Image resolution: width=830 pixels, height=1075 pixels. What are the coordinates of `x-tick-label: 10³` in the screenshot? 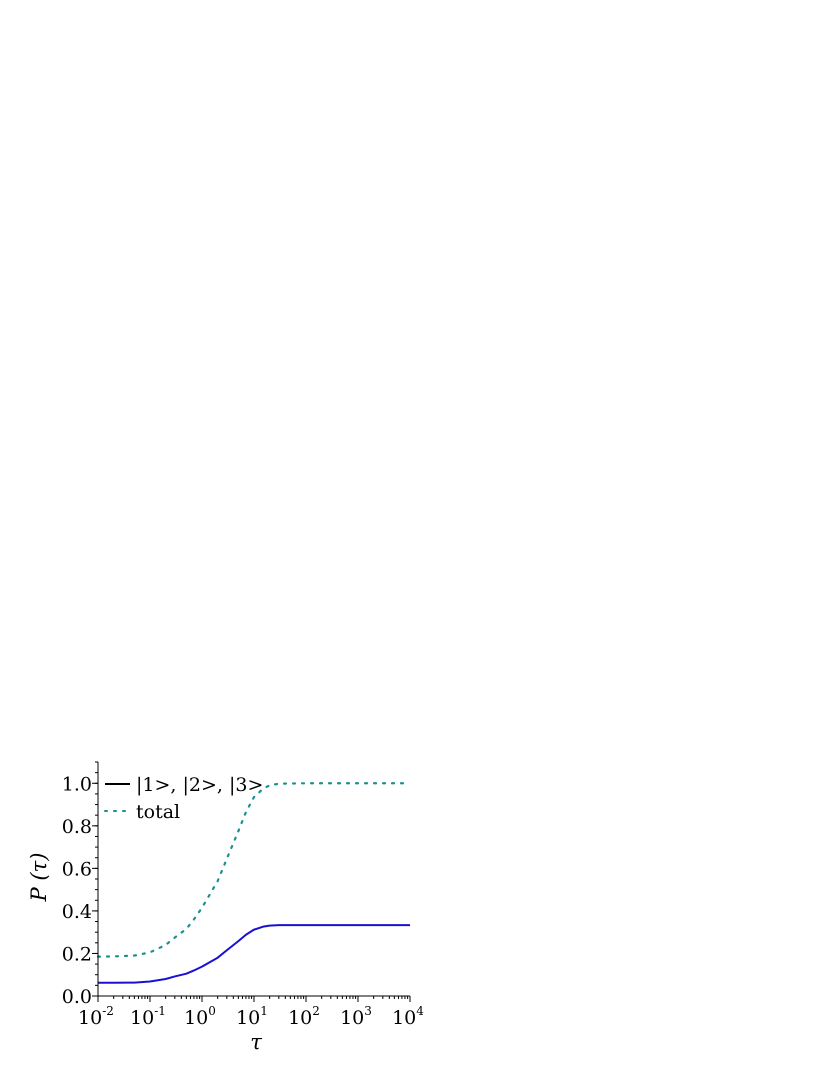 It's located at (356, 1016).